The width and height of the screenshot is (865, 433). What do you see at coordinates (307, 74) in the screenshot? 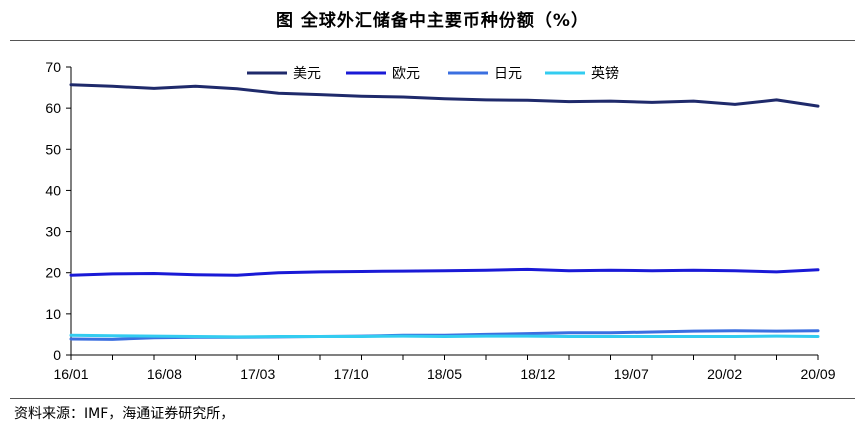
I see `legend-label: 美元` at bounding box center [307, 74].